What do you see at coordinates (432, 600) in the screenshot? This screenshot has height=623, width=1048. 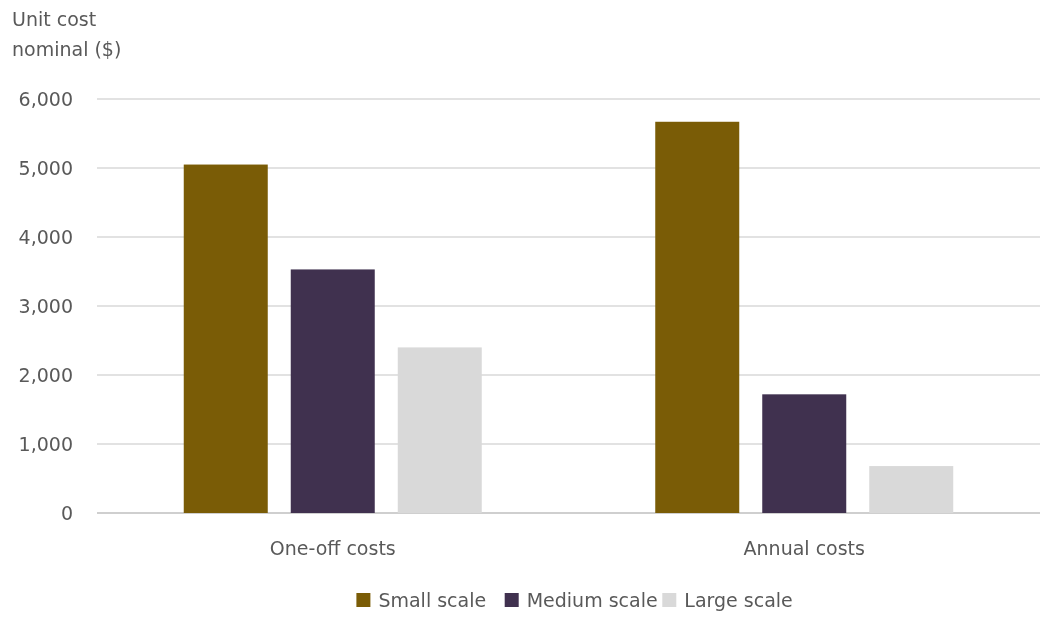 I see `legend-label: Small scale` at bounding box center [432, 600].